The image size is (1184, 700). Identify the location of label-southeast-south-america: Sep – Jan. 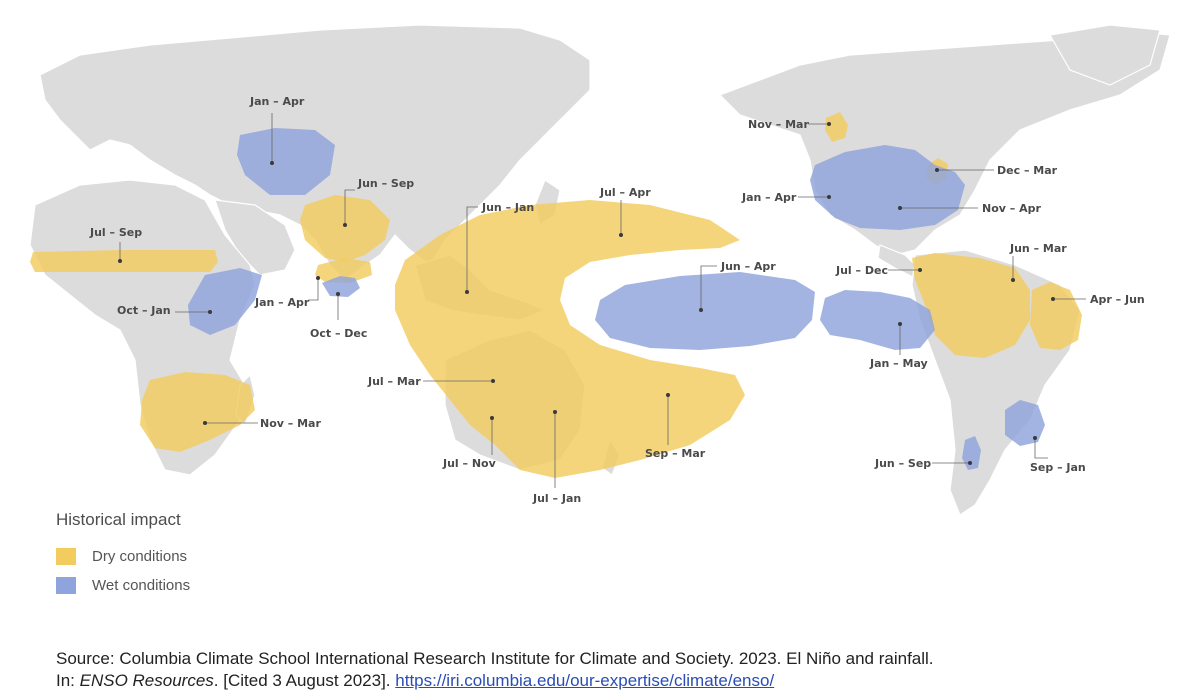
(1058, 467).